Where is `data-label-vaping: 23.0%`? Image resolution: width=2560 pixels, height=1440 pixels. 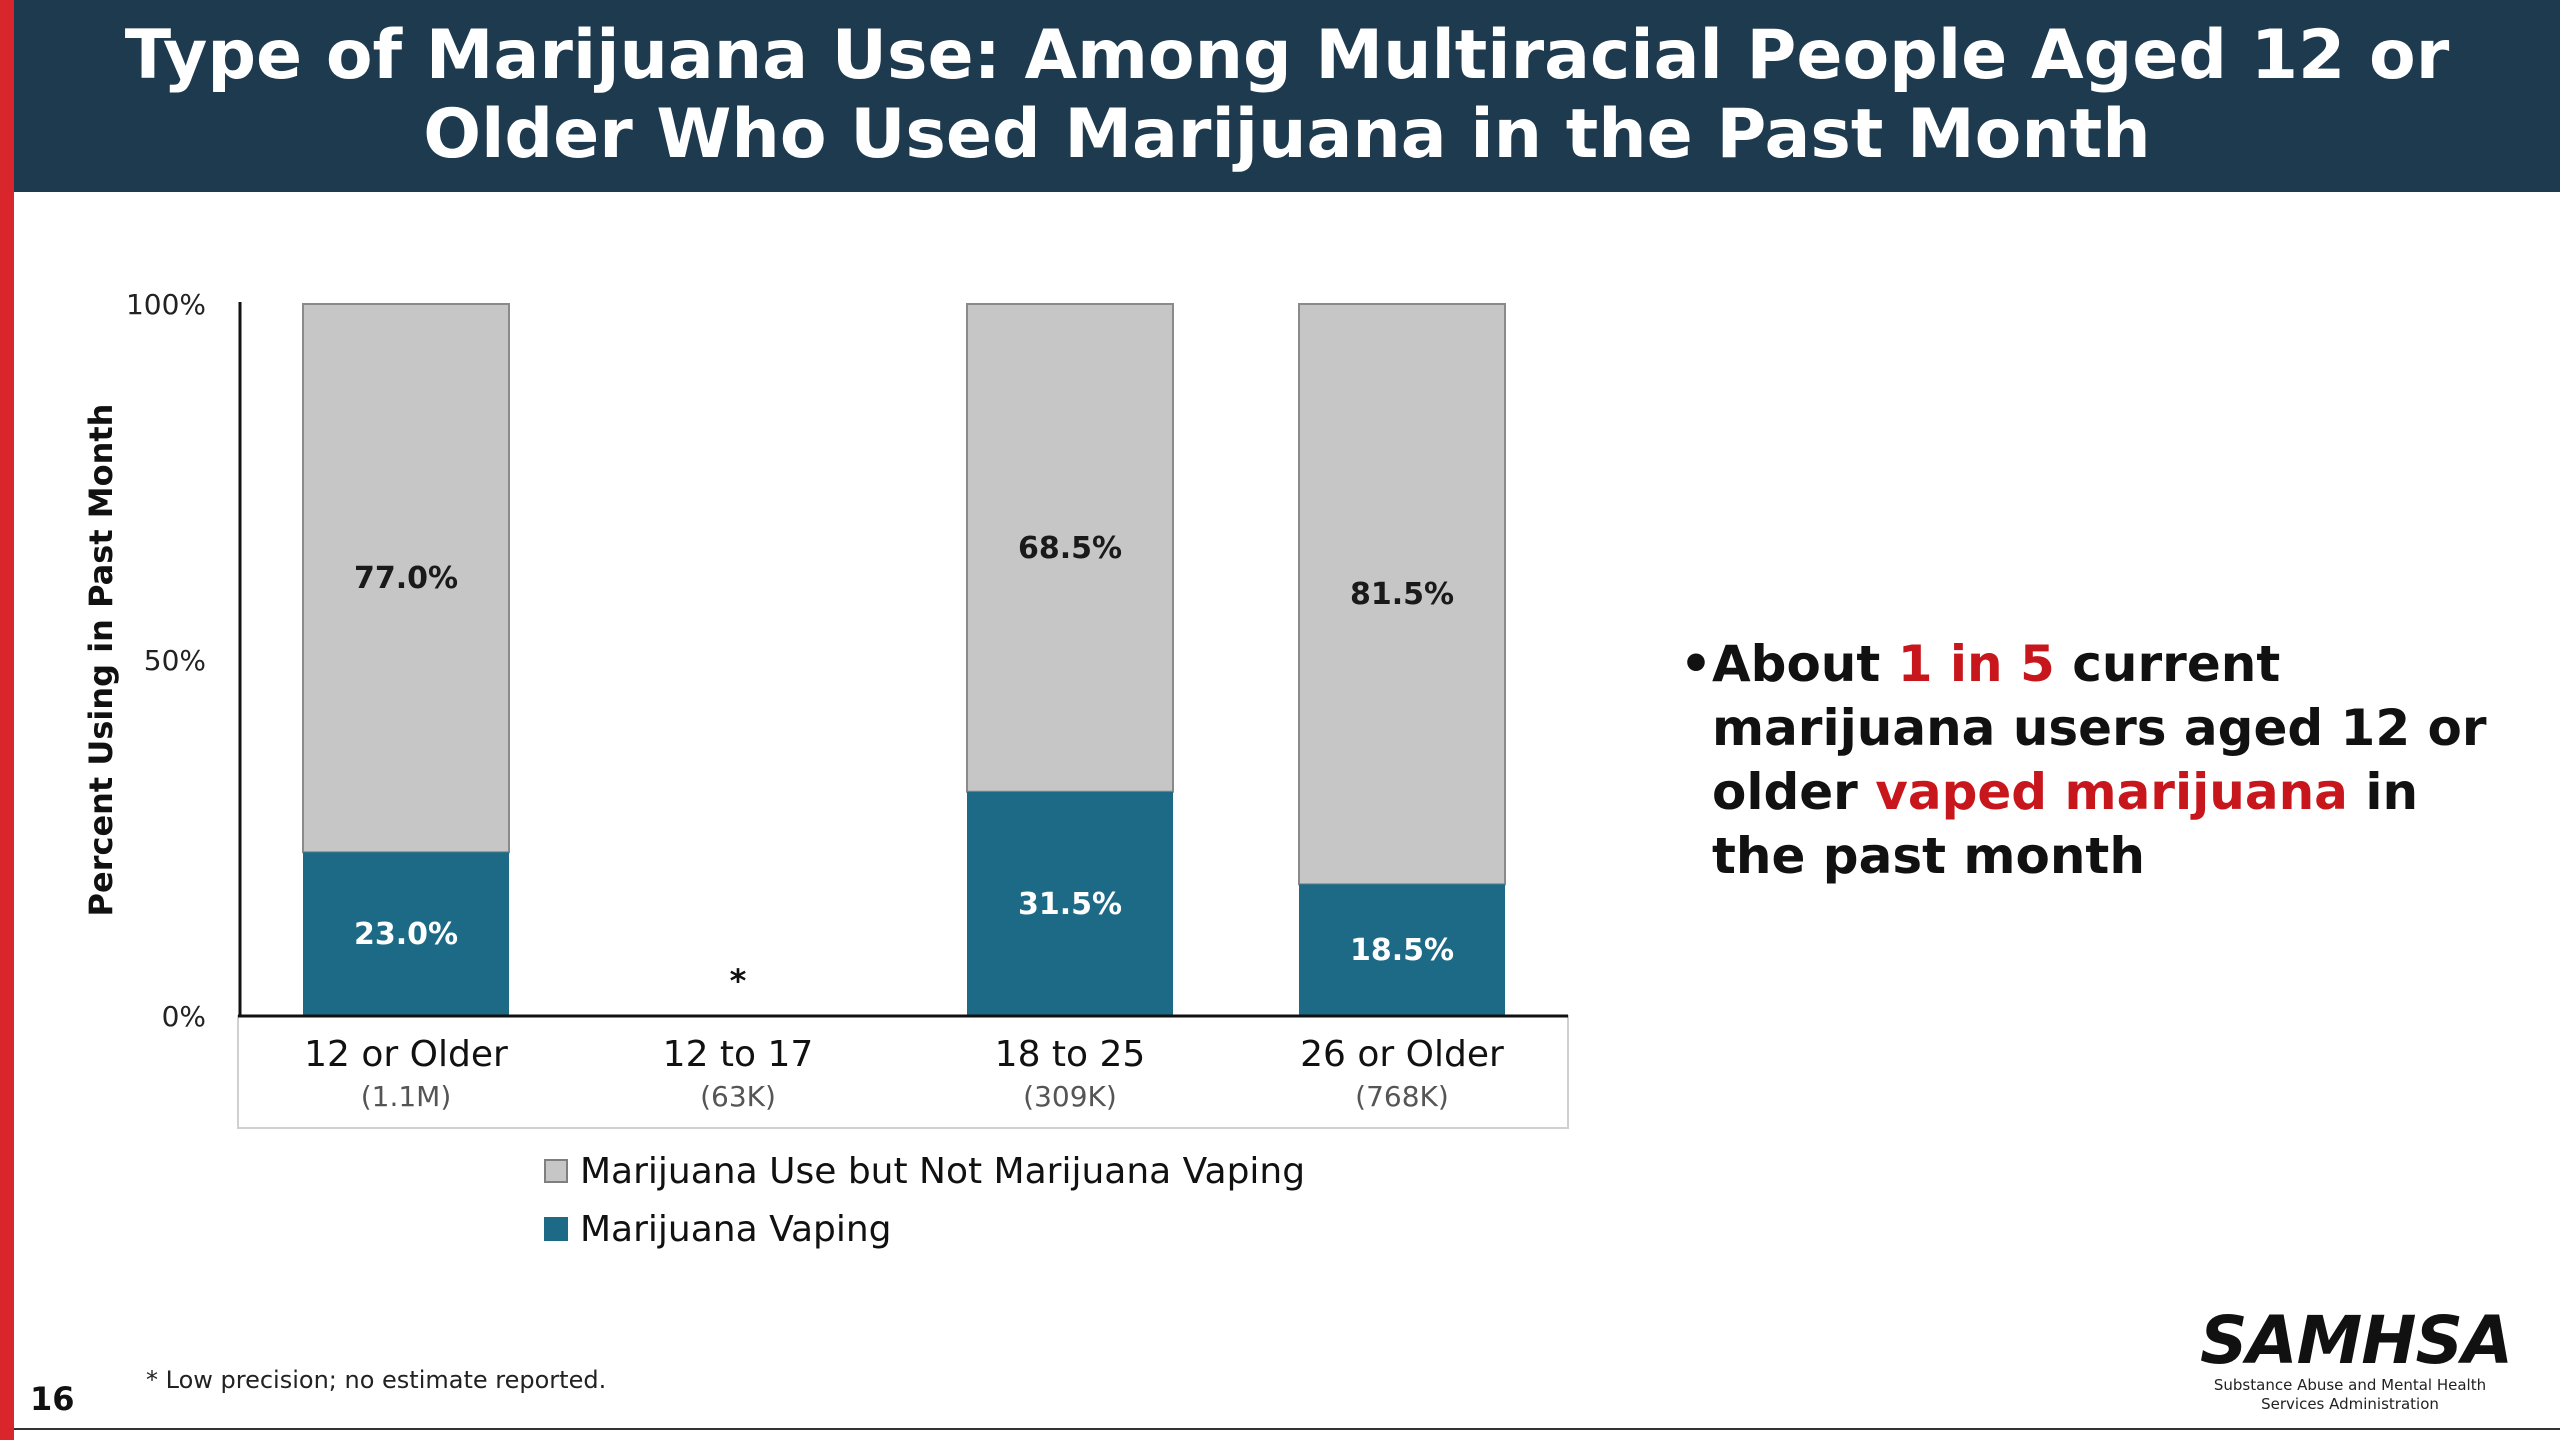
data-label-vaping: 23.0% is located at coordinates (406, 934).